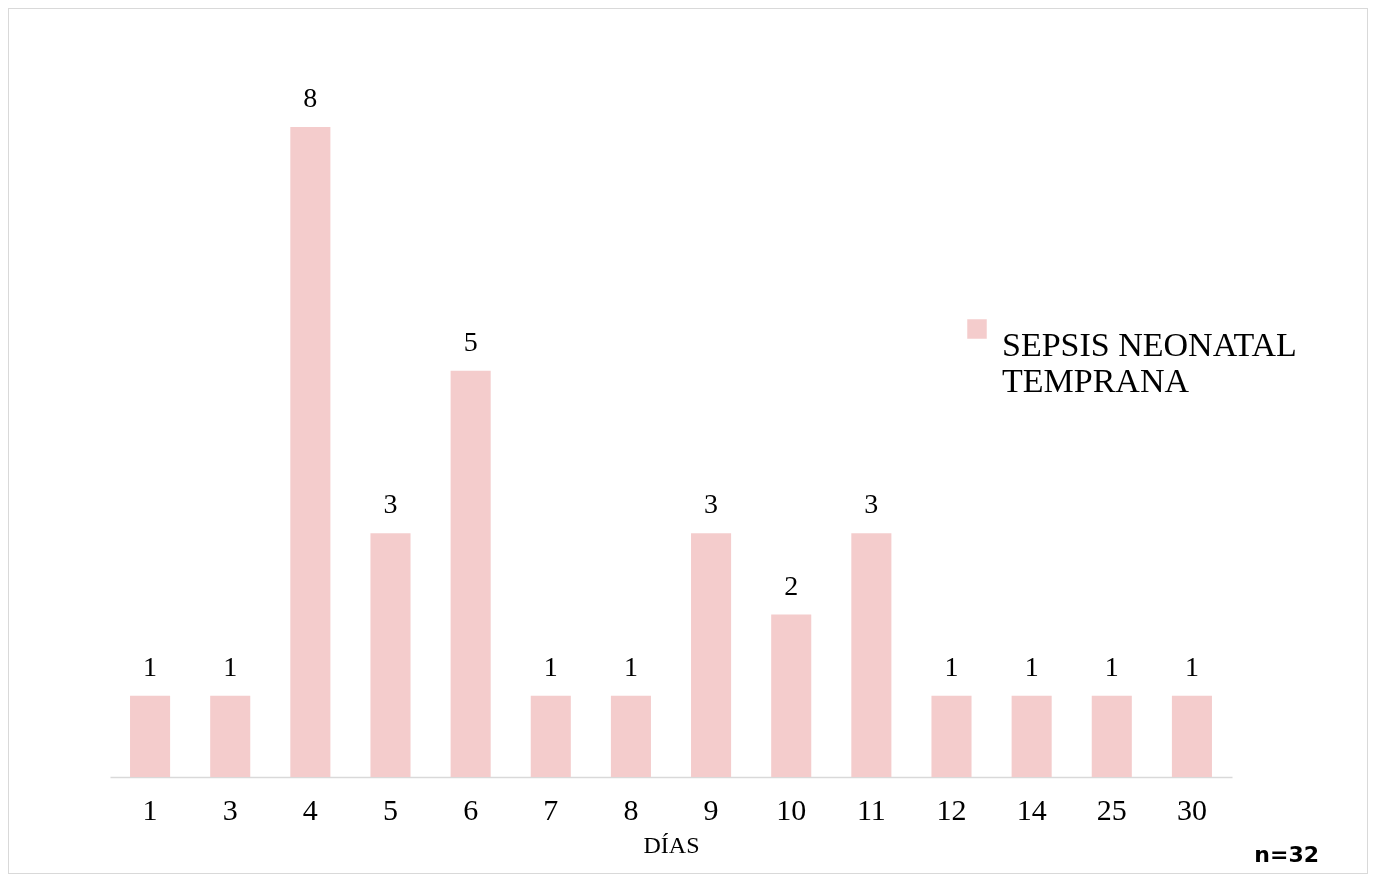  I want to click on data-label: 8, so click(310, 97).